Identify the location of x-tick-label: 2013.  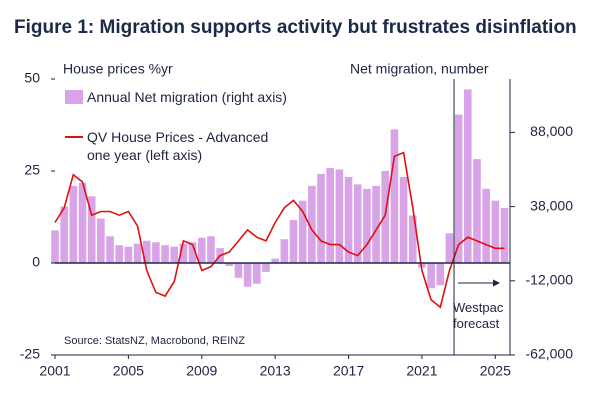
(275, 371).